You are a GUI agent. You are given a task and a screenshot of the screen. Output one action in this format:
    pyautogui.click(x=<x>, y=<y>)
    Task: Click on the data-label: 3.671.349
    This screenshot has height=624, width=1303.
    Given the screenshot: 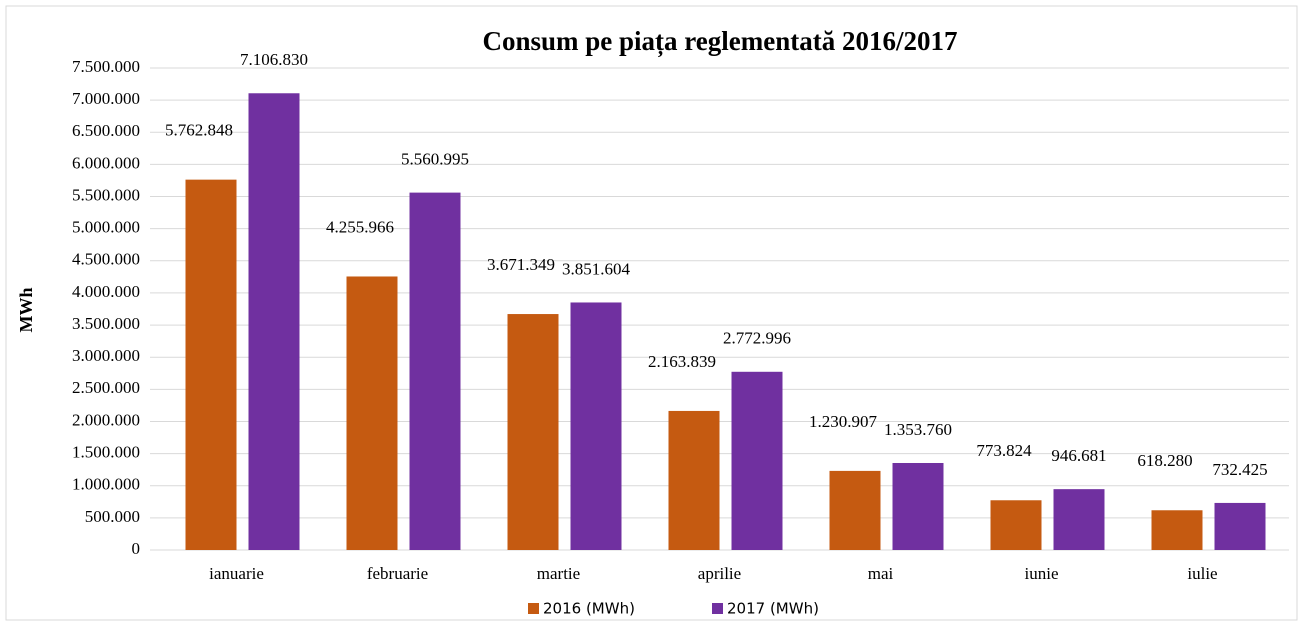 What is the action you would take?
    pyautogui.click(x=521, y=264)
    